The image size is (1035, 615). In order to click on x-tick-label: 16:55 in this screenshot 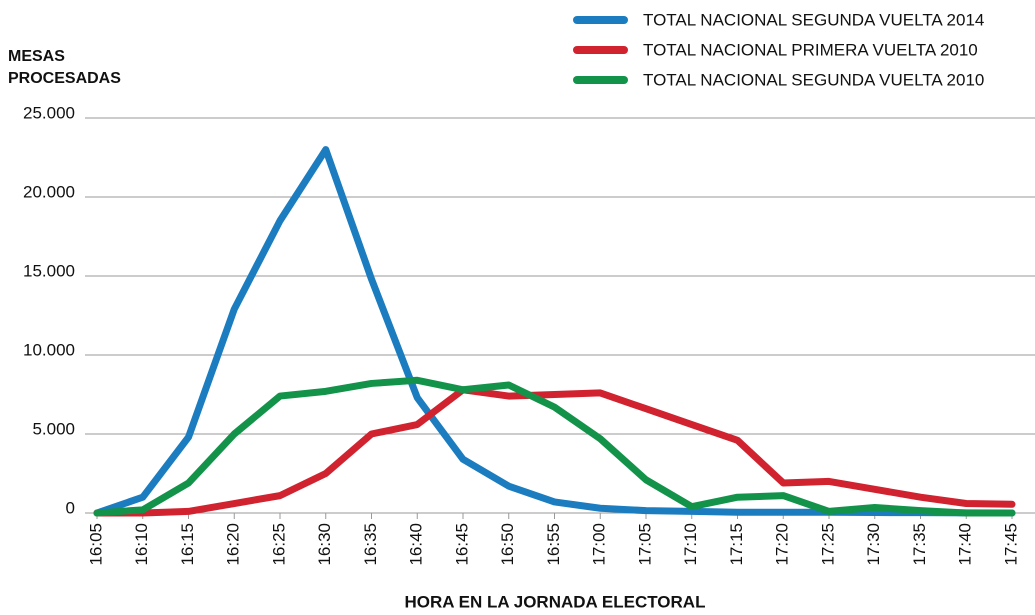, I will do `click(553, 544)`.